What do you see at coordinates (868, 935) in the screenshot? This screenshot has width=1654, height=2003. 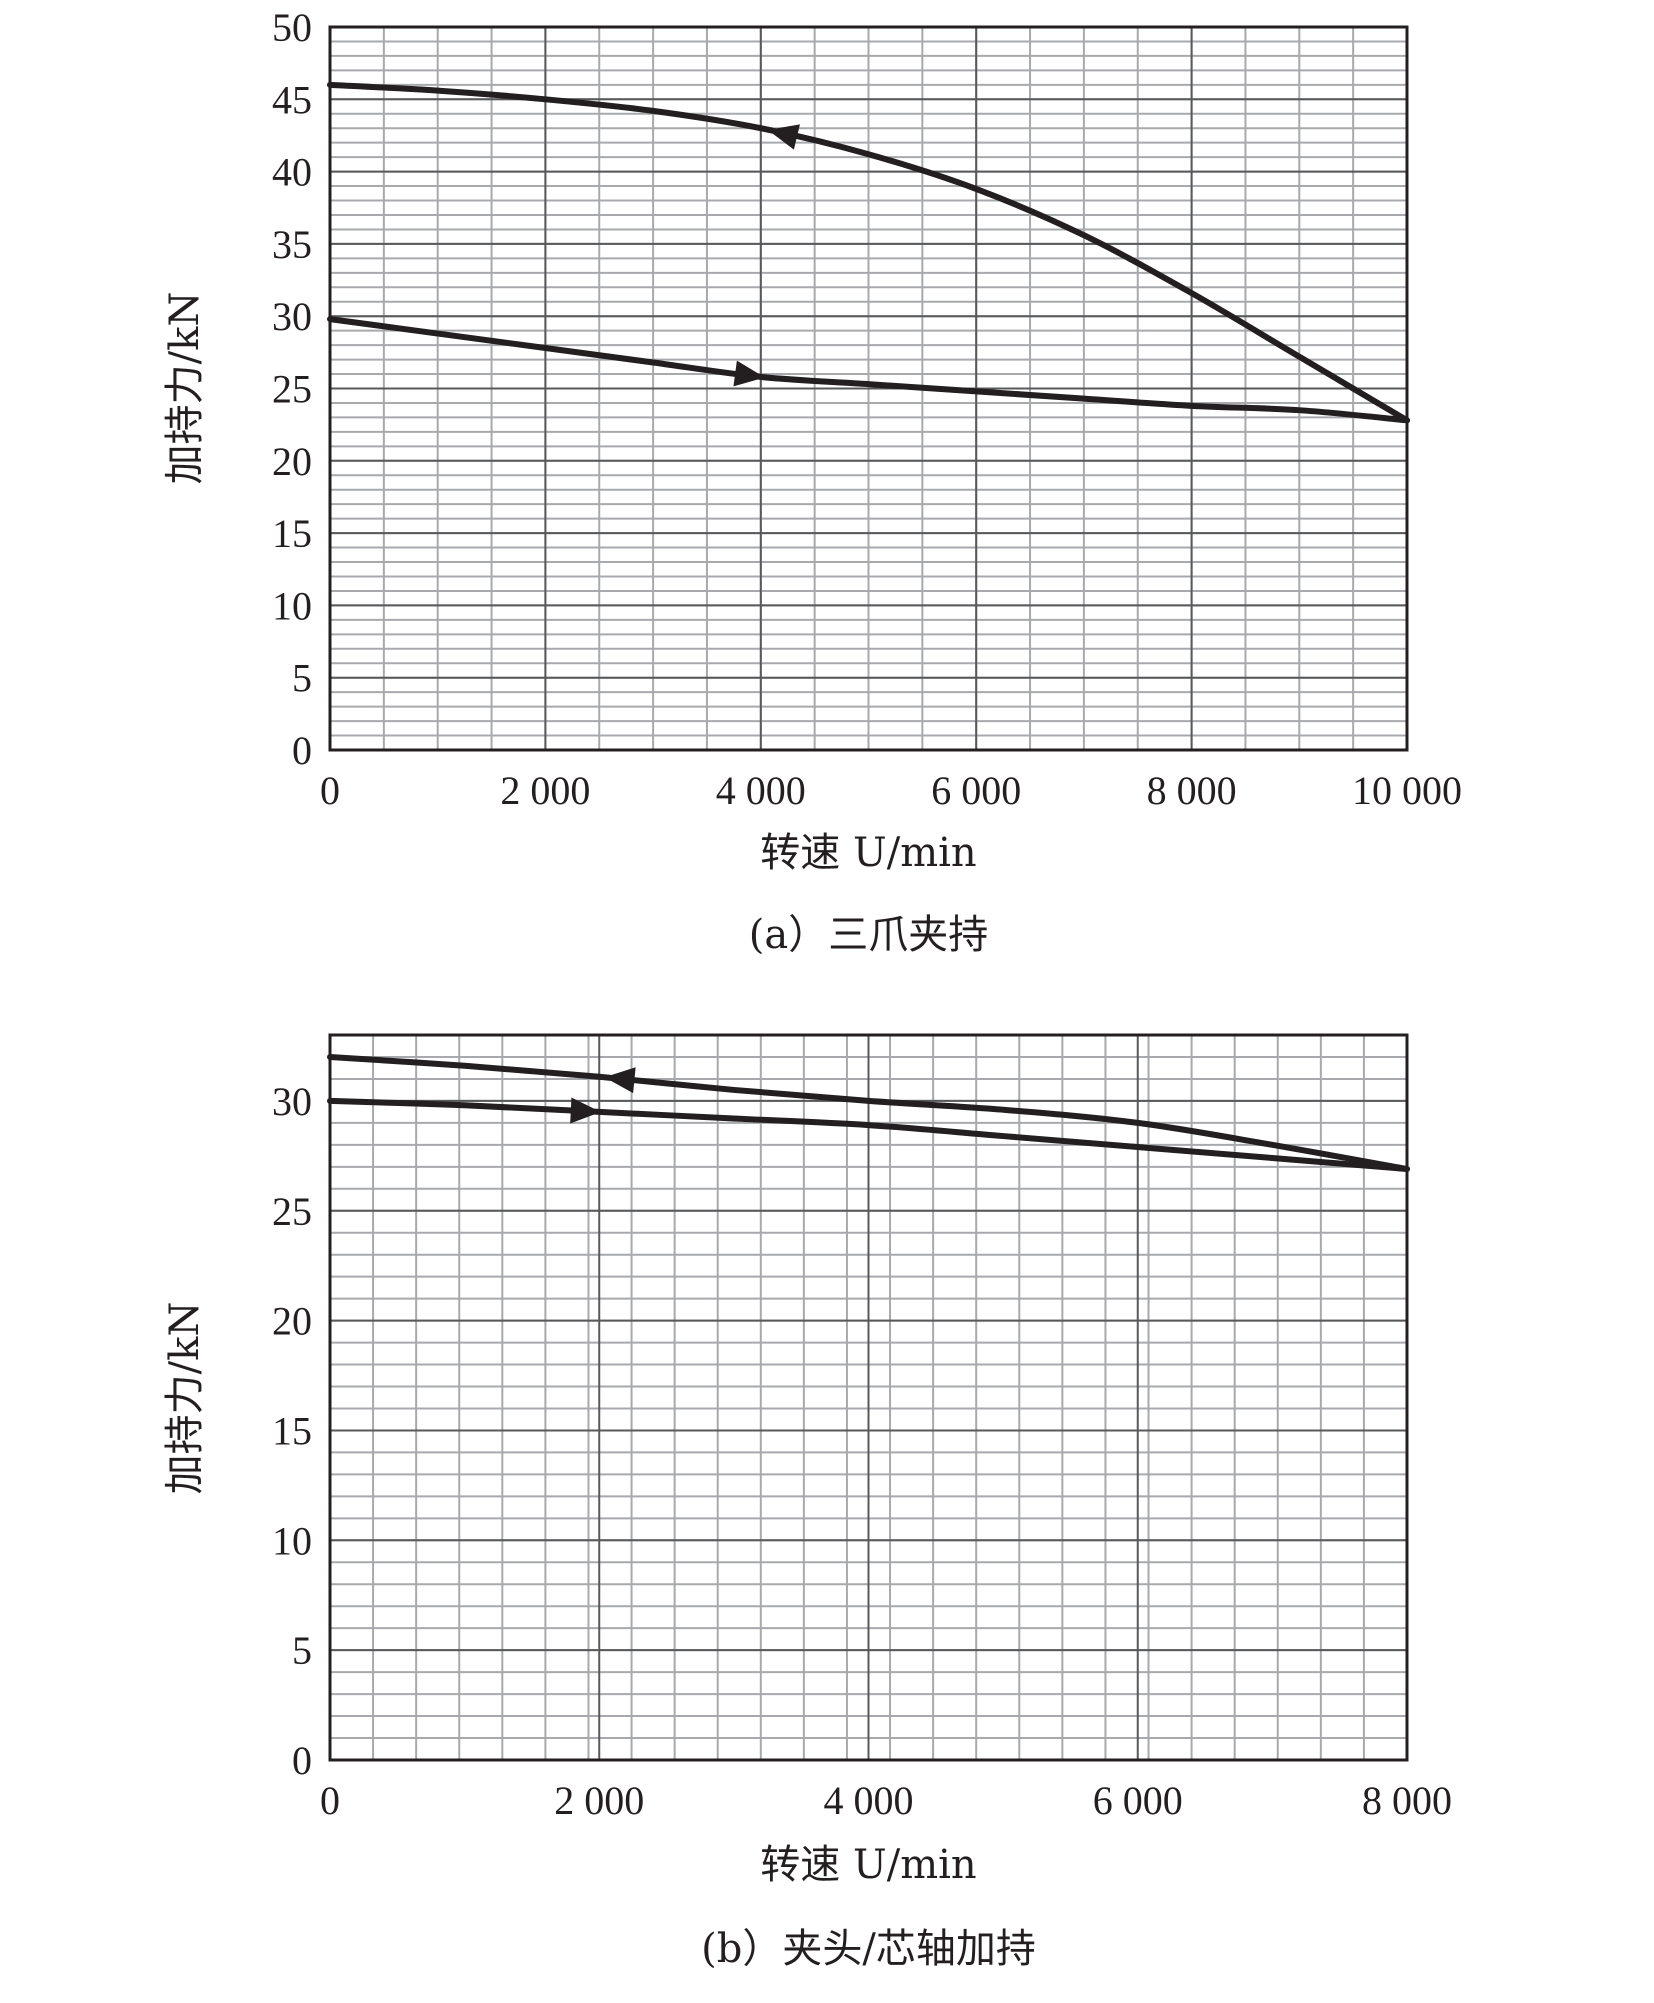 I see `chart-caption: (a）三爪夹持` at bounding box center [868, 935].